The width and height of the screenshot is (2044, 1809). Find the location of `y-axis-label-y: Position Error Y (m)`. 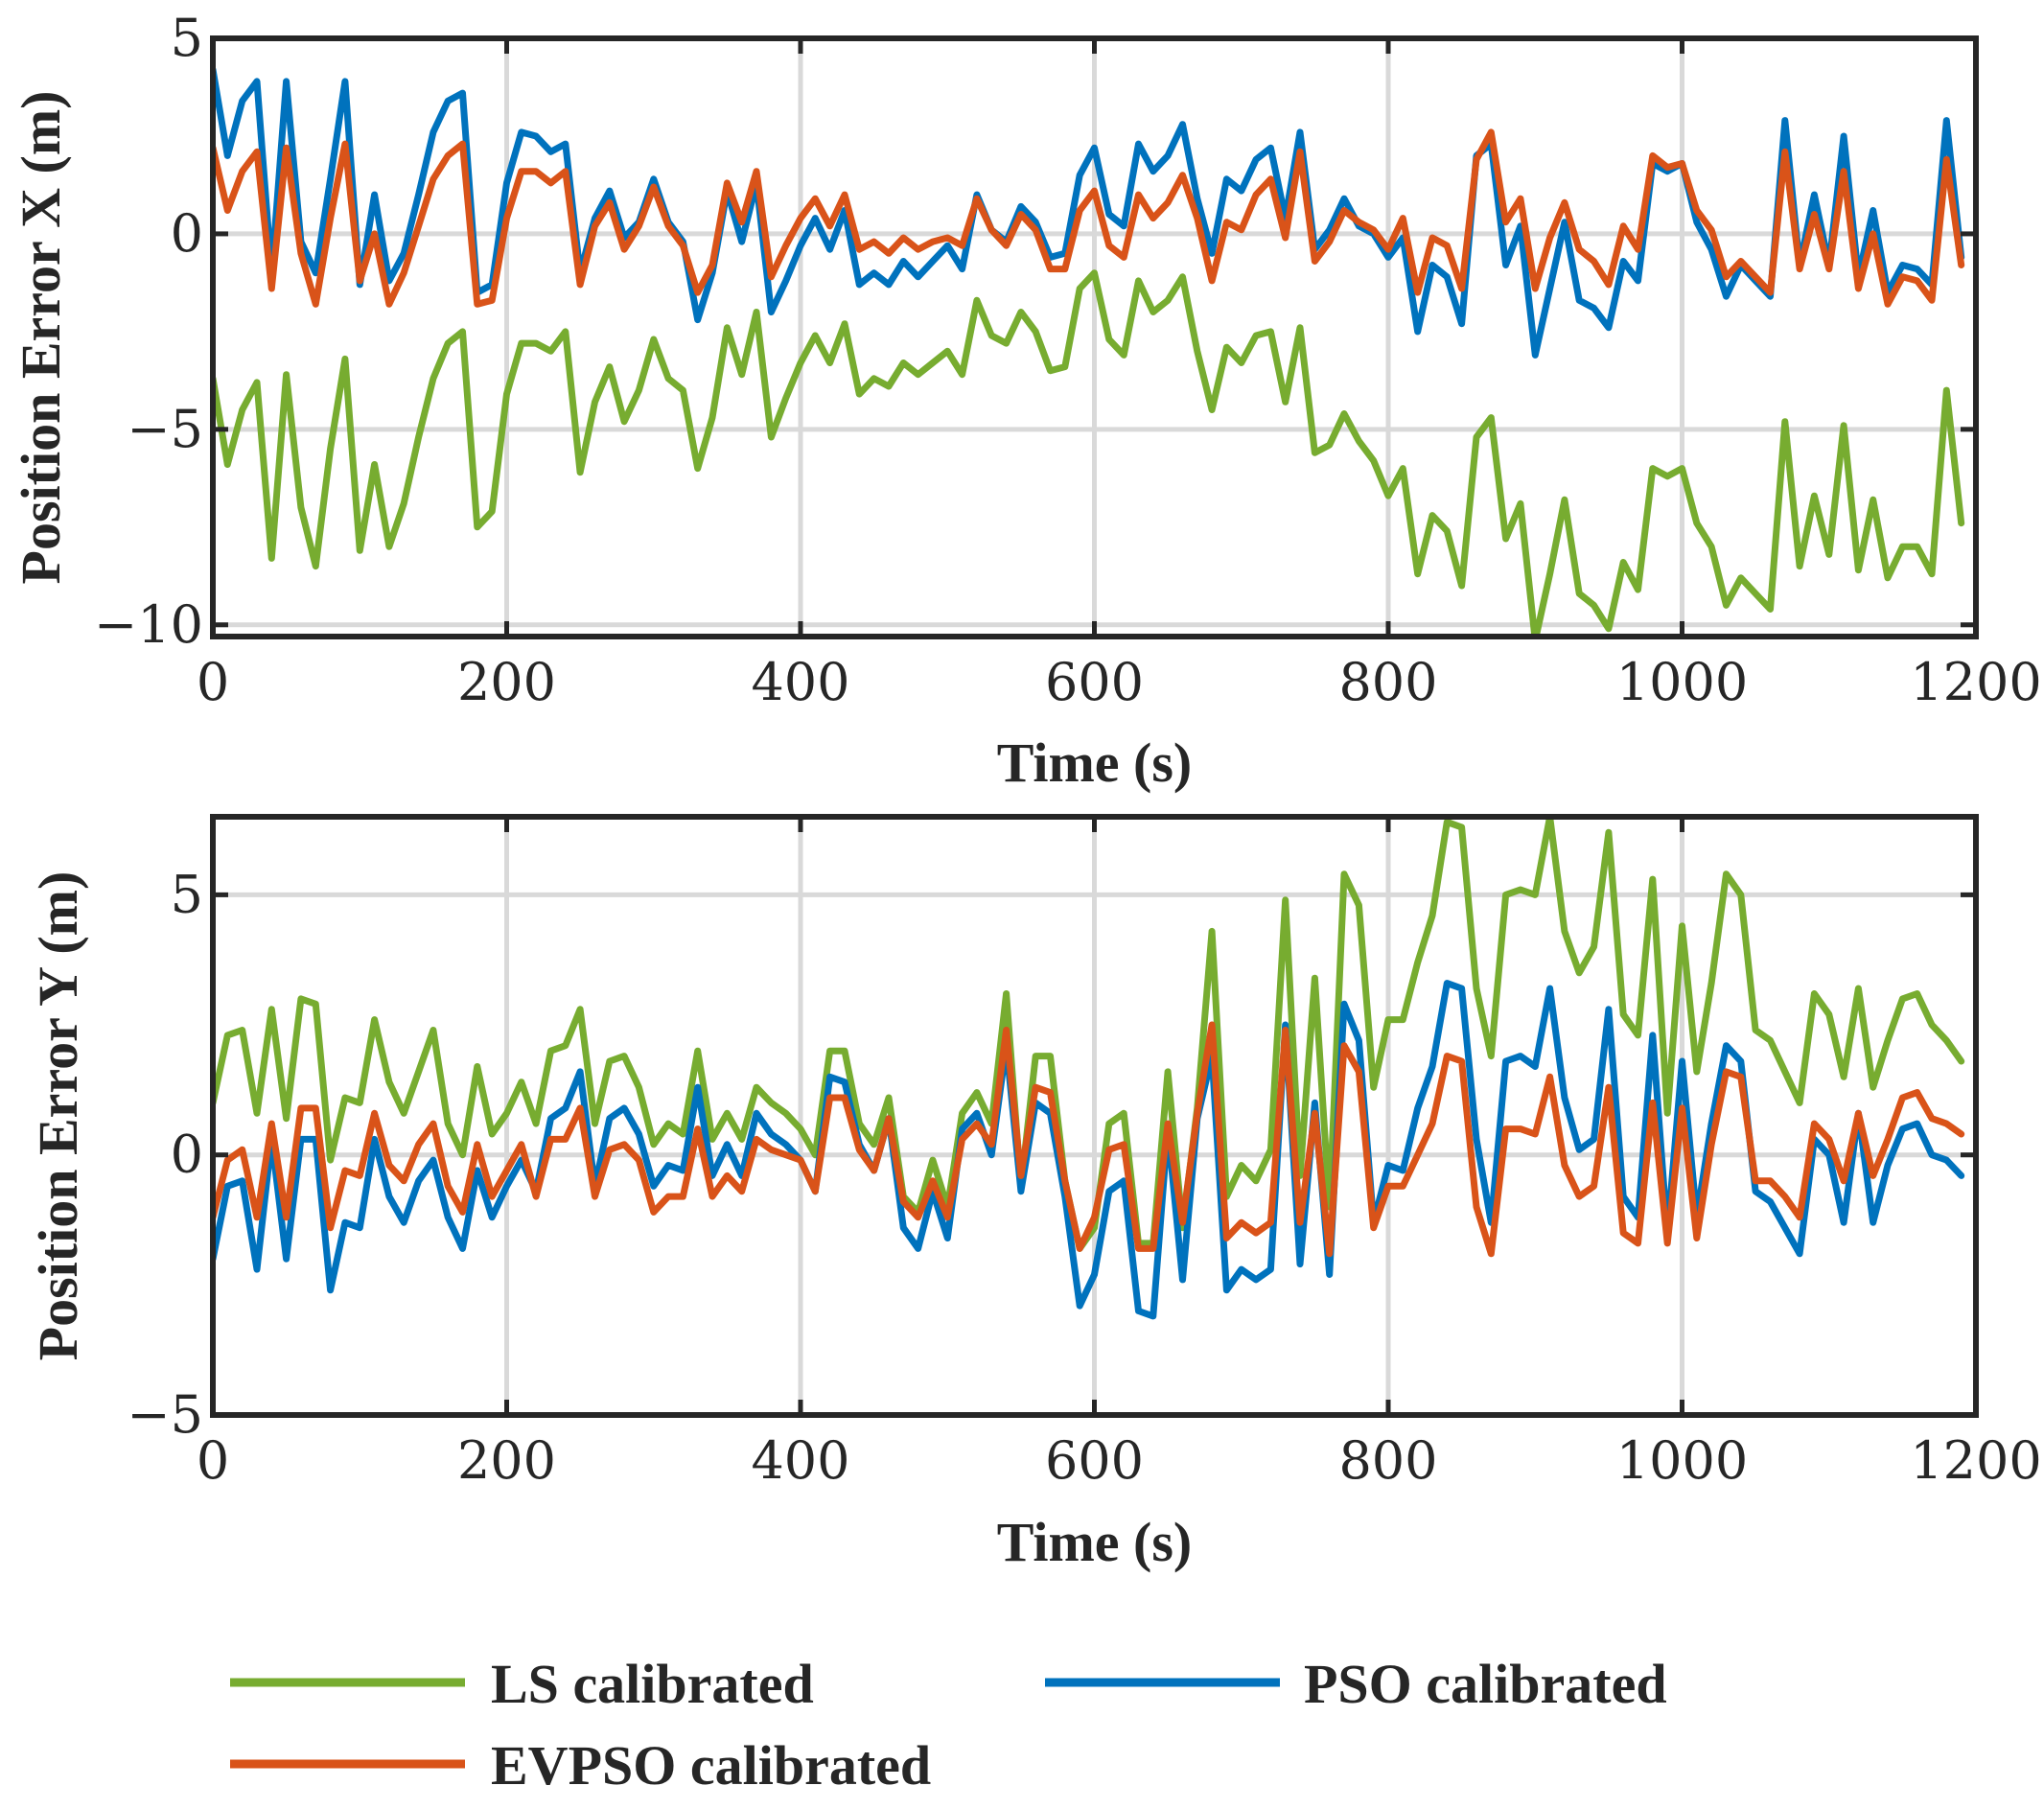

y-axis-label-y: Position Error Y (m) is located at coordinates (58, 1116).